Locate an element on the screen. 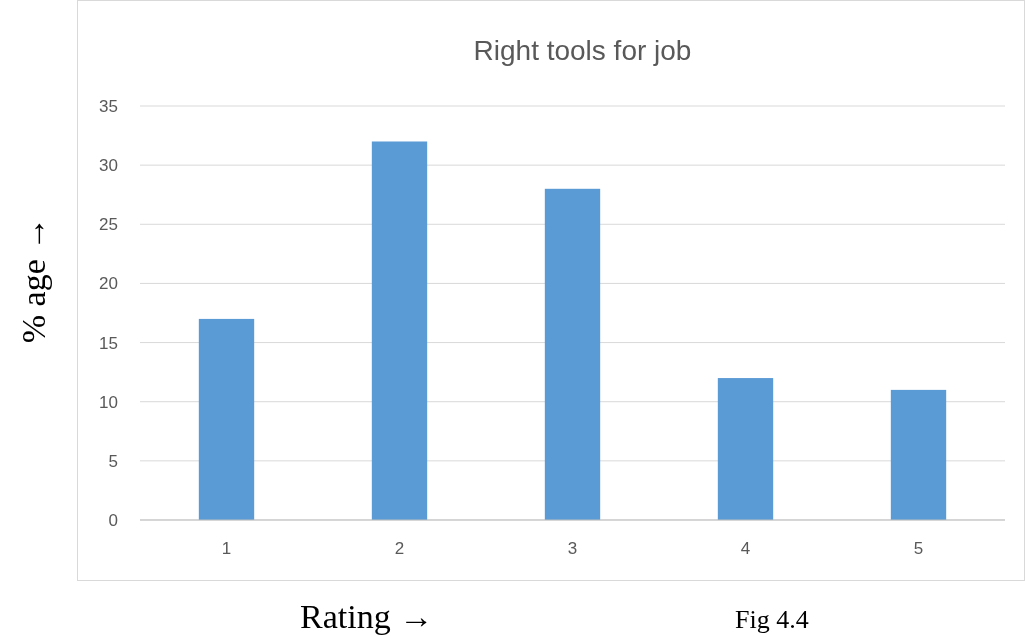  y-tick-label: 15 is located at coordinates (108, 343).